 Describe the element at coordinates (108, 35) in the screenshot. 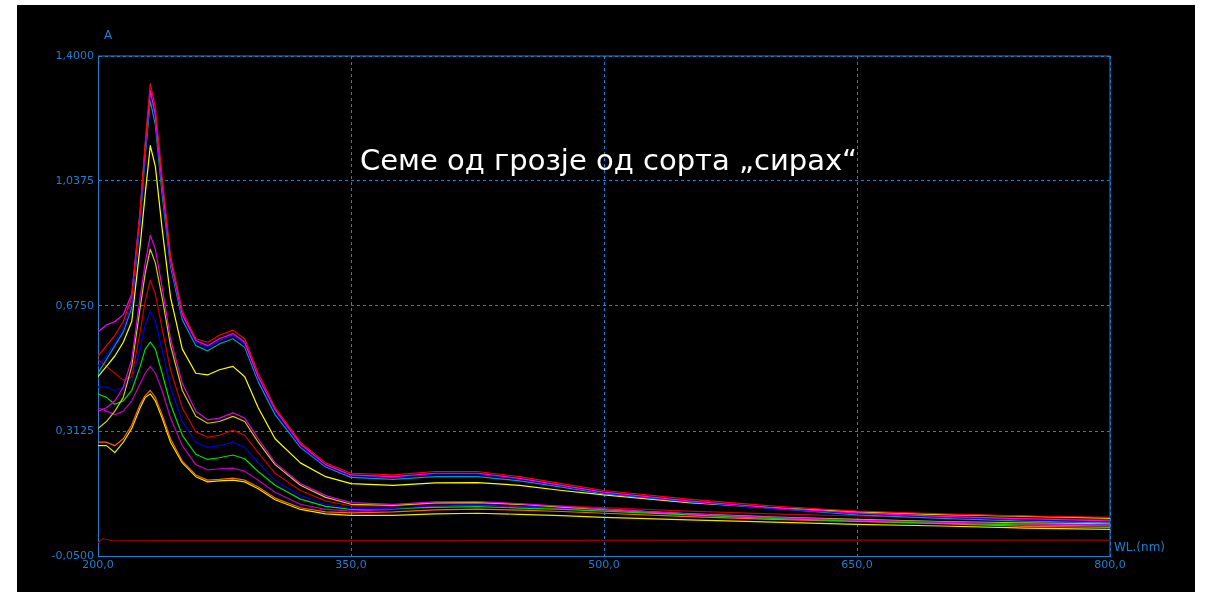

I see `y-axis-title: A` at that location.